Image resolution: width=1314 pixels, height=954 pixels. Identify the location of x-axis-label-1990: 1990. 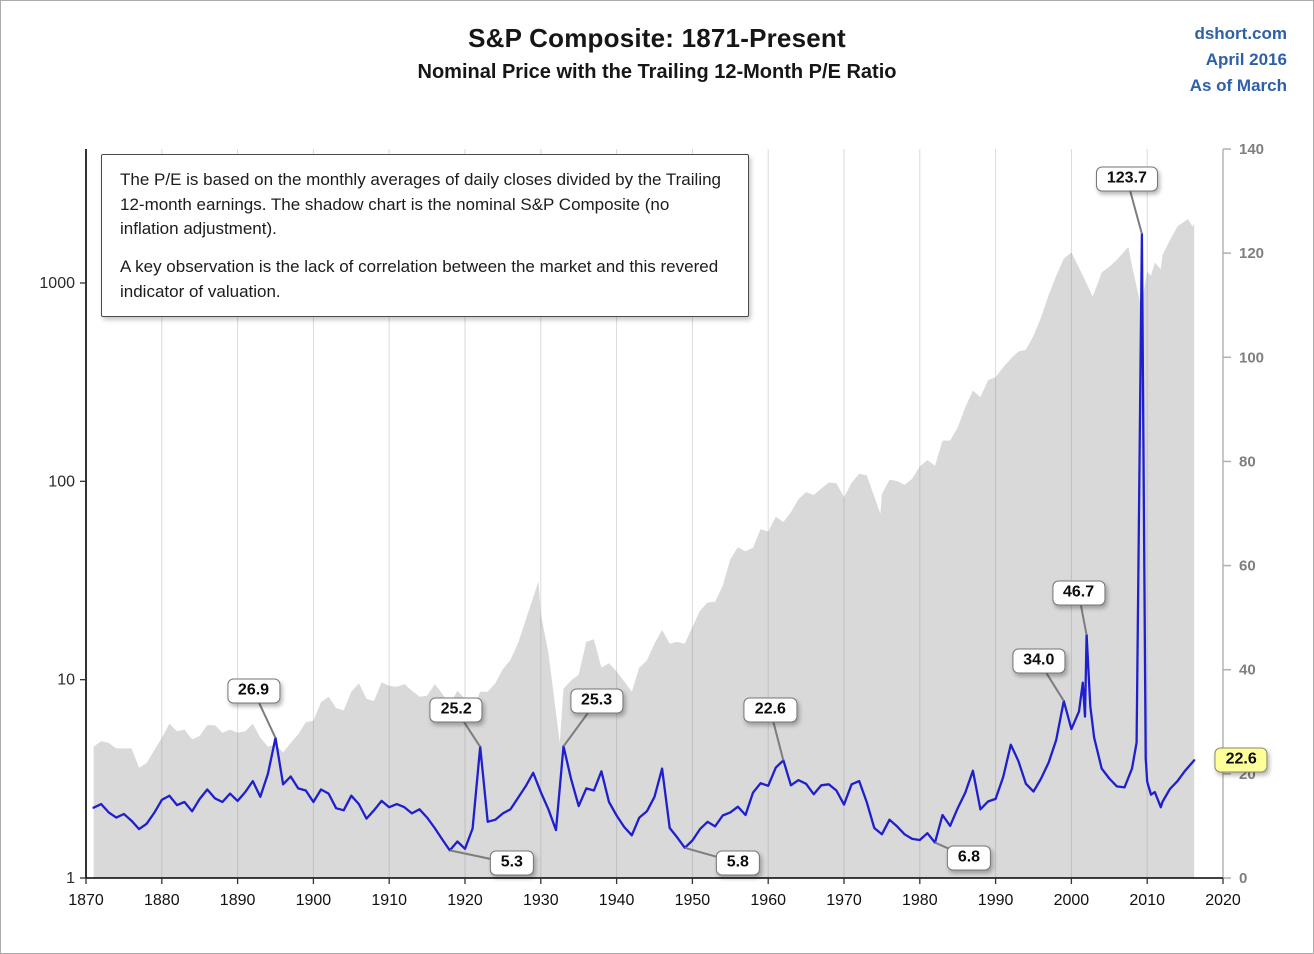
(996, 900).